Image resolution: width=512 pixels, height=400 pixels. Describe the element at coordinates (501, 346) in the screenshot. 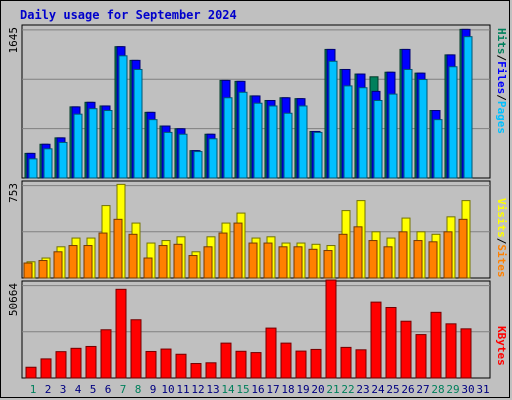

I see `legend-kbytes-label: KBytes` at that location.